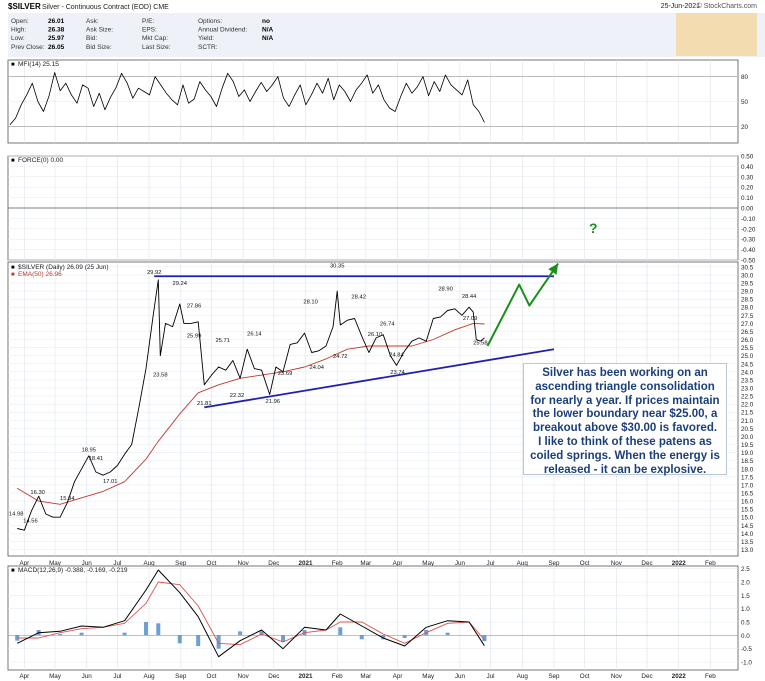 Image resolution: width=765 pixels, height=681 pixels. Describe the element at coordinates (181, 676) in the screenshot. I see `macd-xtick: Sep` at that location.